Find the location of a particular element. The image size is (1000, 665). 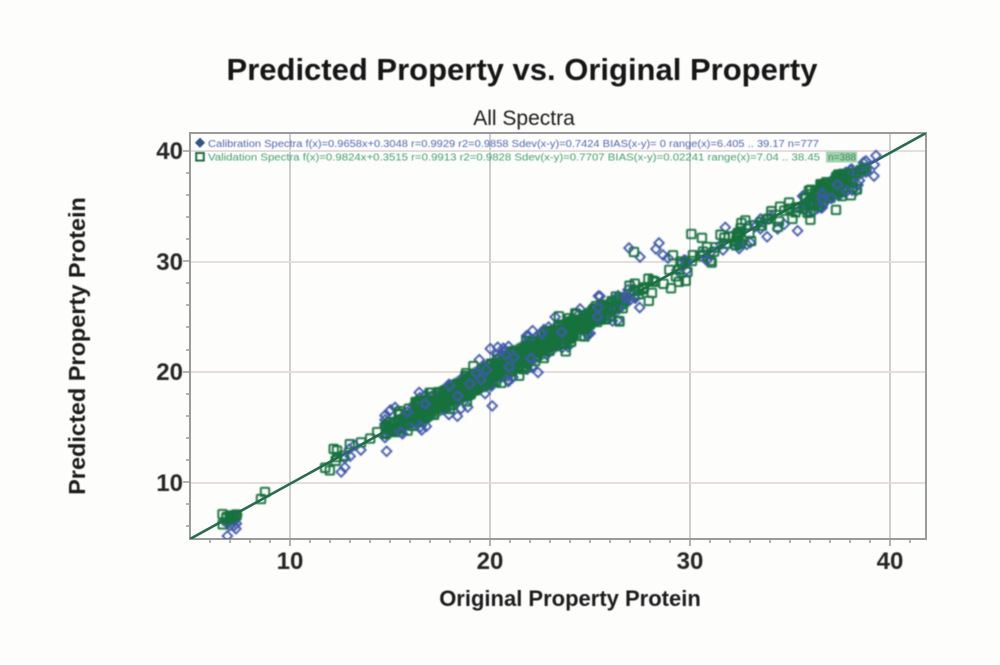

svg-text: Original Property Protein is located at coordinates (570, 598).